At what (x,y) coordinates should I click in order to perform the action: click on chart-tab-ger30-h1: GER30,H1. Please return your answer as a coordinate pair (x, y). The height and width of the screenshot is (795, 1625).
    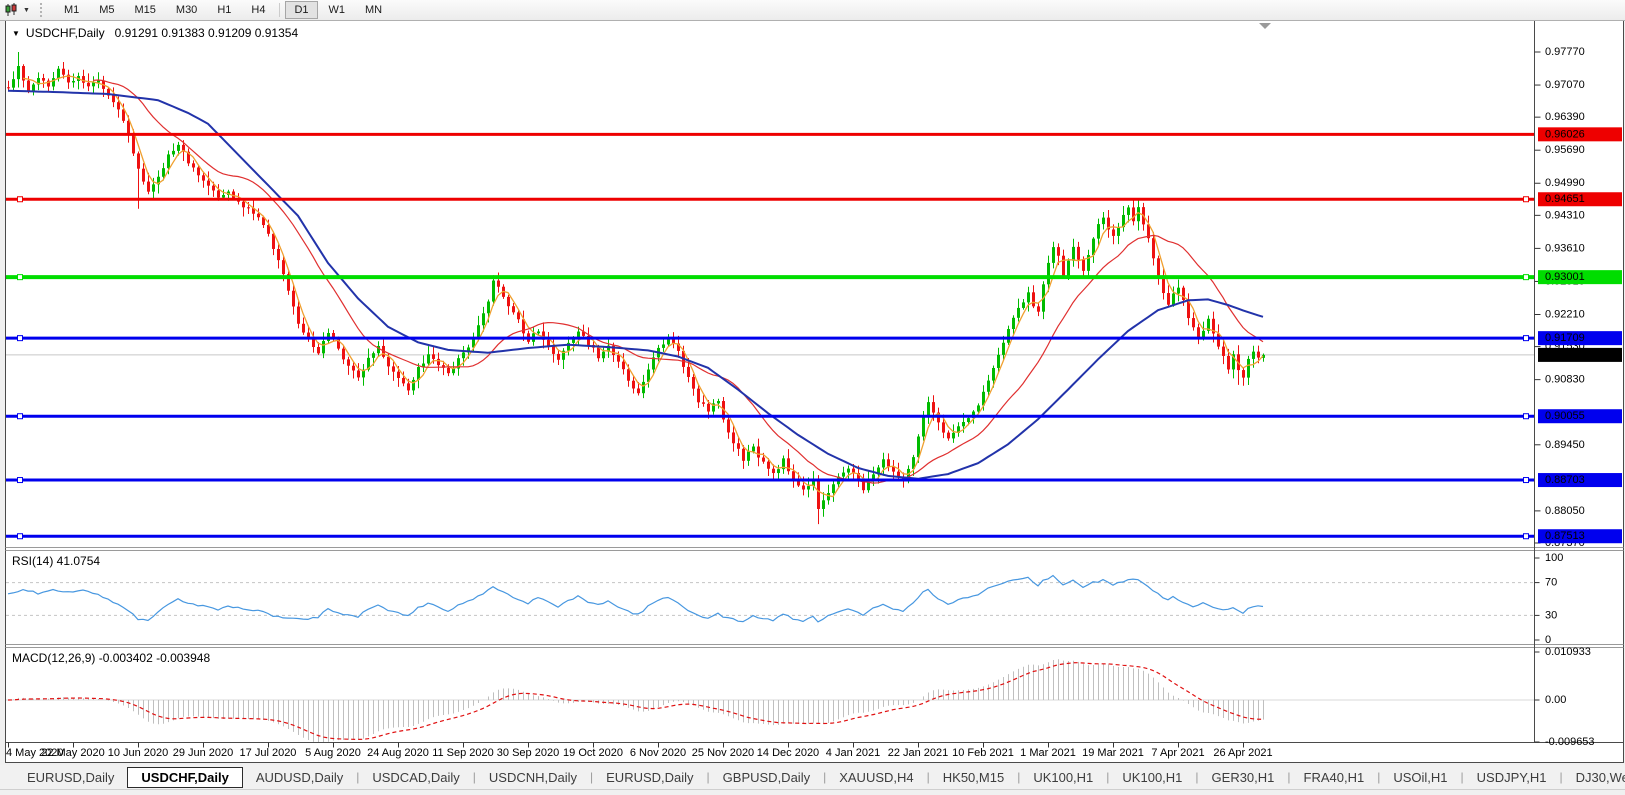
    Looking at the image, I should click on (1243, 777).